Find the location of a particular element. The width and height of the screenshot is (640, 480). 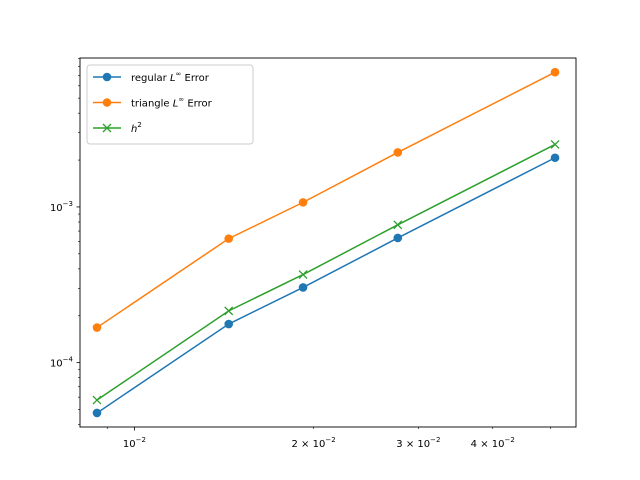

y-tick-label: 10⁻³ is located at coordinates (61, 207).